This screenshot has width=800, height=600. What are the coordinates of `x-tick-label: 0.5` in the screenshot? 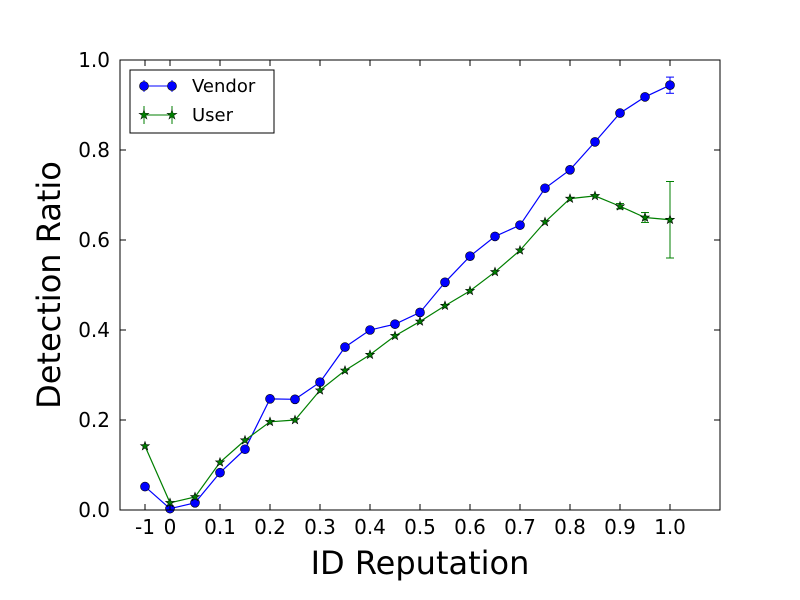 It's located at (420, 527).